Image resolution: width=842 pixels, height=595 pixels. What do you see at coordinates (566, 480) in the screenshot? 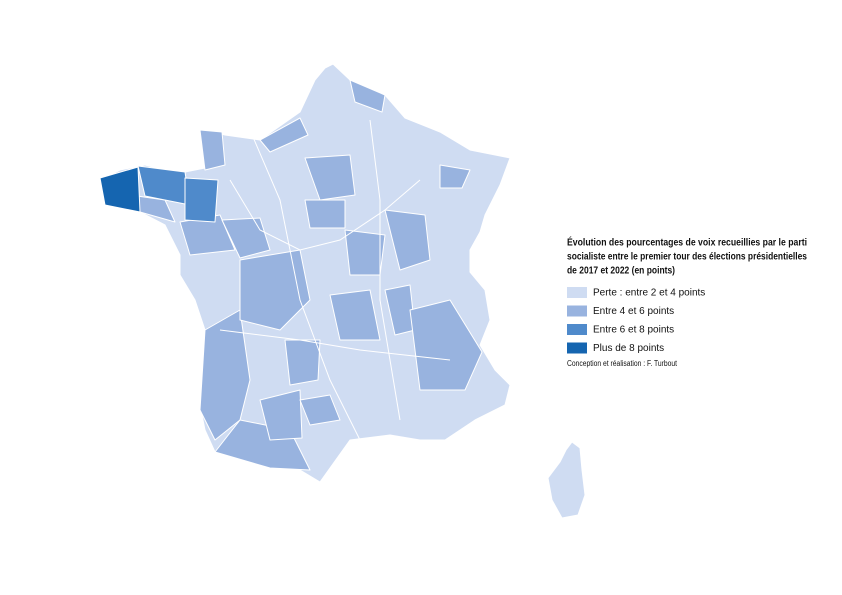
I see `corse` at bounding box center [566, 480].